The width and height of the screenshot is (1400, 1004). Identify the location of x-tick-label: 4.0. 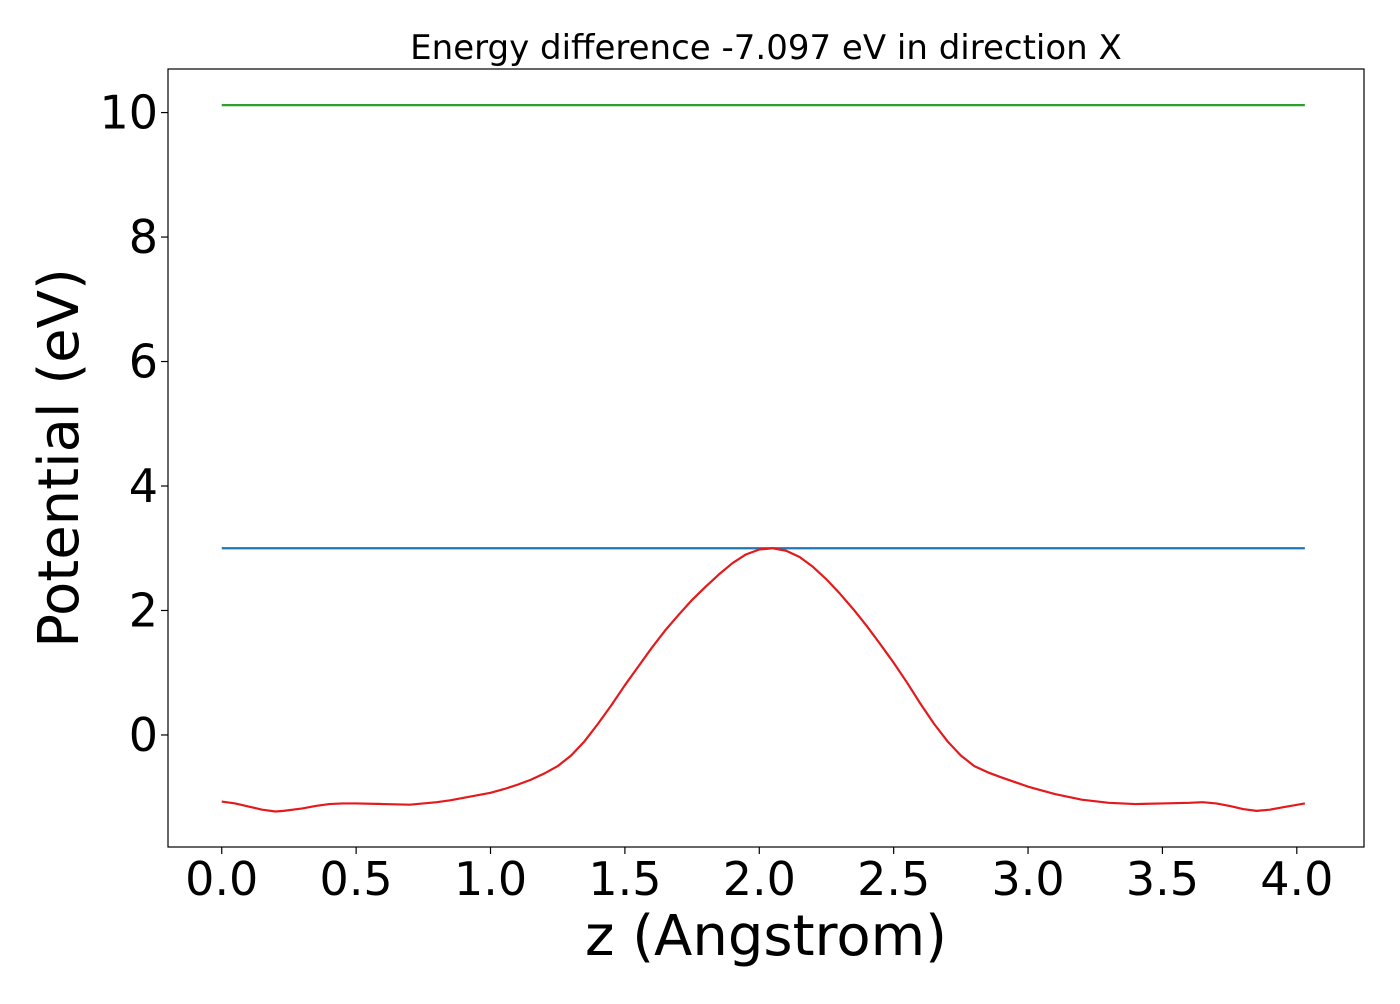
(1296, 879).